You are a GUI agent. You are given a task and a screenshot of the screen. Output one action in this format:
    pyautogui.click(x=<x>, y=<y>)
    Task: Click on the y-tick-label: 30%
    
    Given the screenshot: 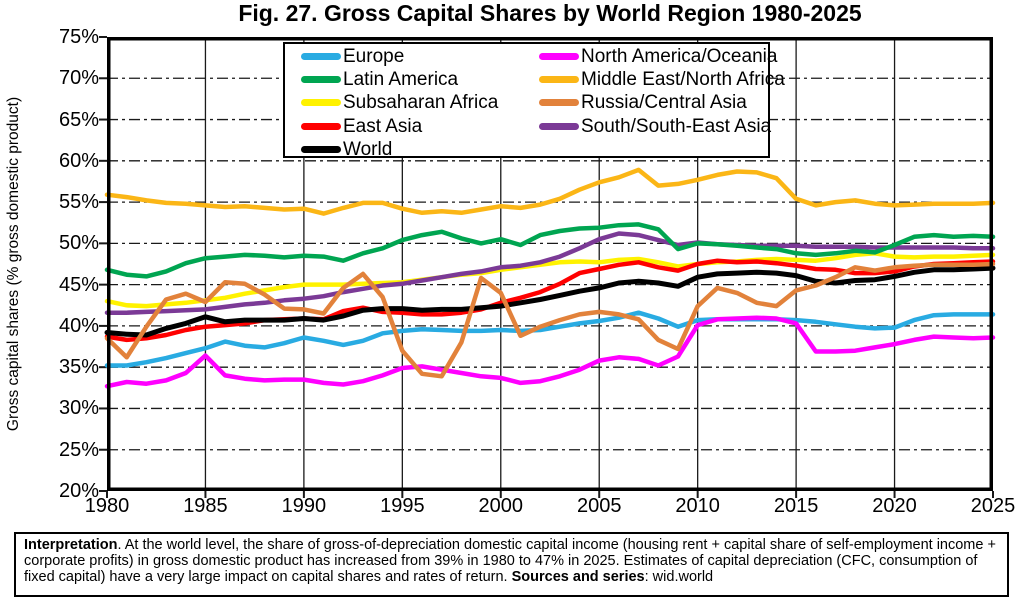 What is the action you would take?
    pyautogui.click(x=78, y=408)
    